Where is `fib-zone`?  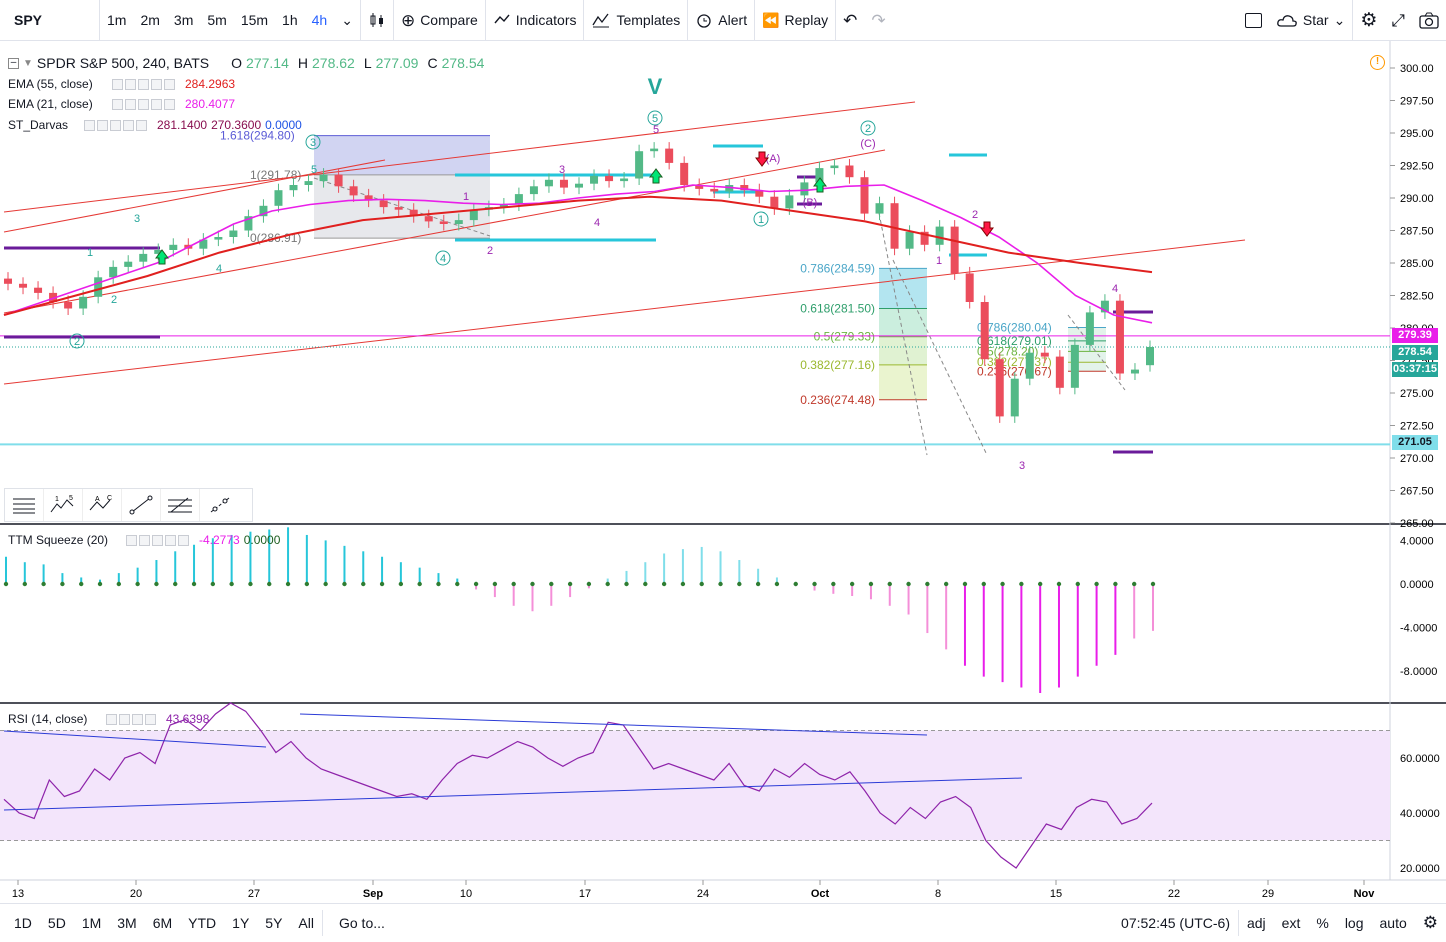 fib-zone is located at coordinates (903, 382).